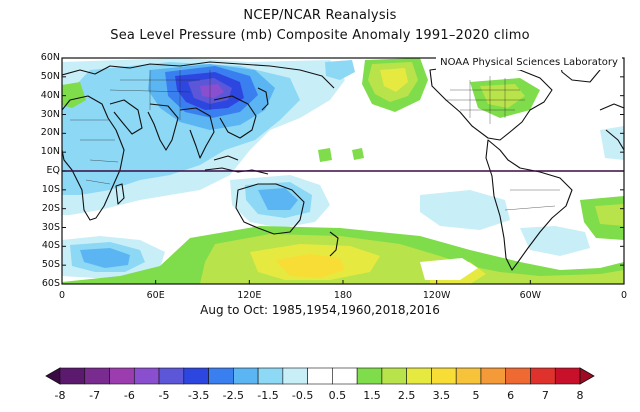  Describe the element at coordinates (50, 227) in the screenshot. I see `latitude-label: 30S` at that location.